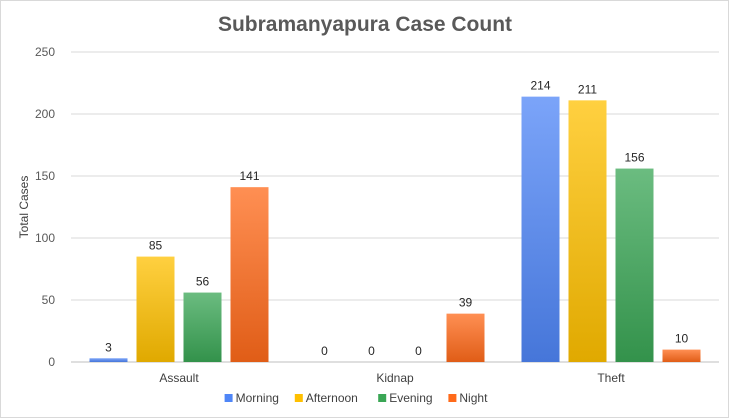  I want to click on y-tick-label: 50, so click(49, 300).